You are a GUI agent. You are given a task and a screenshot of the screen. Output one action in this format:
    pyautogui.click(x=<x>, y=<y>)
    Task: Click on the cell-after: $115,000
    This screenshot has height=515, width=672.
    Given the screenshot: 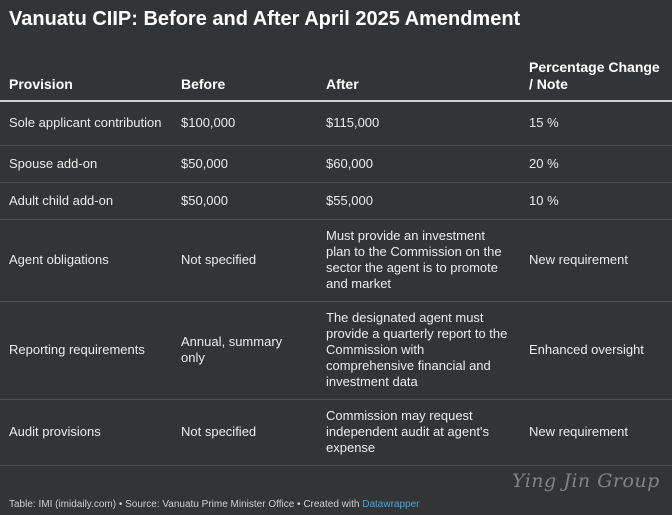 What is the action you would take?
    pyautogui.click(x=418, y=123)
    